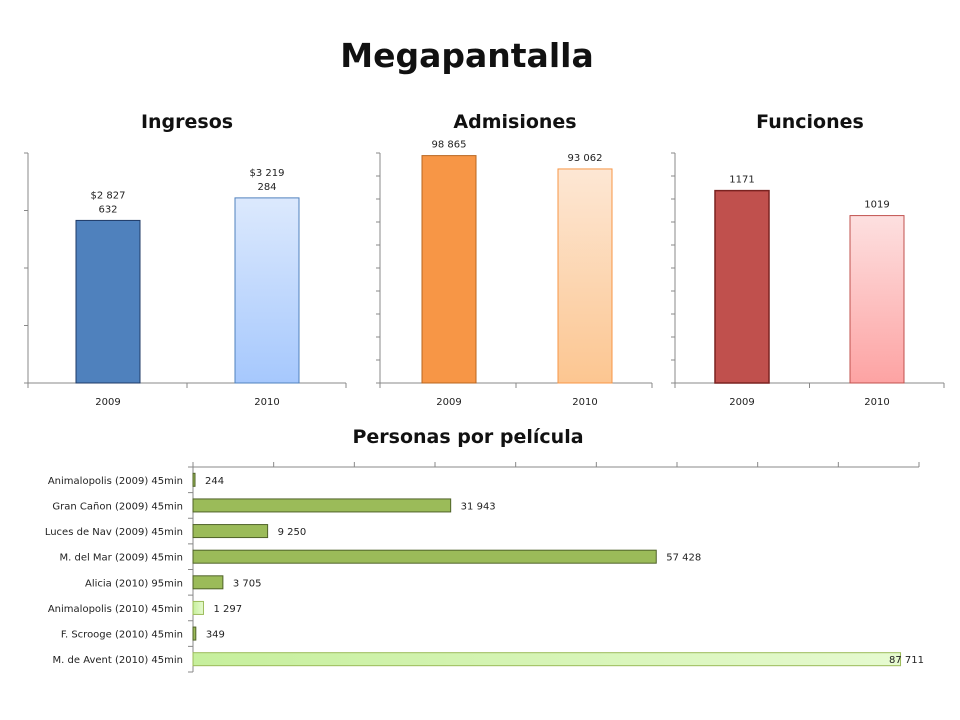  What do you see at coordinates (449, 145) in the screenshot?
I see `data-label: 98 865` at bounding box center [449, 145].